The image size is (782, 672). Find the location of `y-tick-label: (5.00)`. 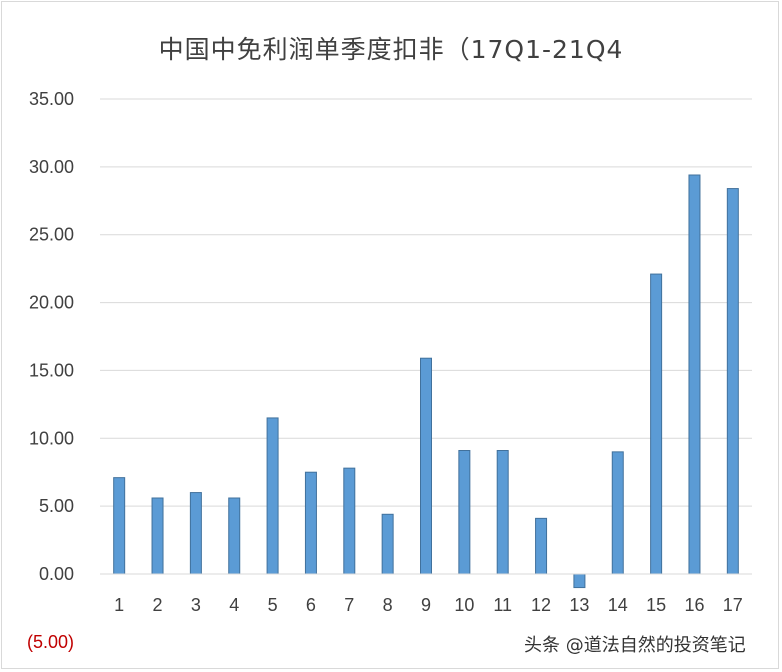

y-tick-label: (5.00) is located at coordinates (50, 642).